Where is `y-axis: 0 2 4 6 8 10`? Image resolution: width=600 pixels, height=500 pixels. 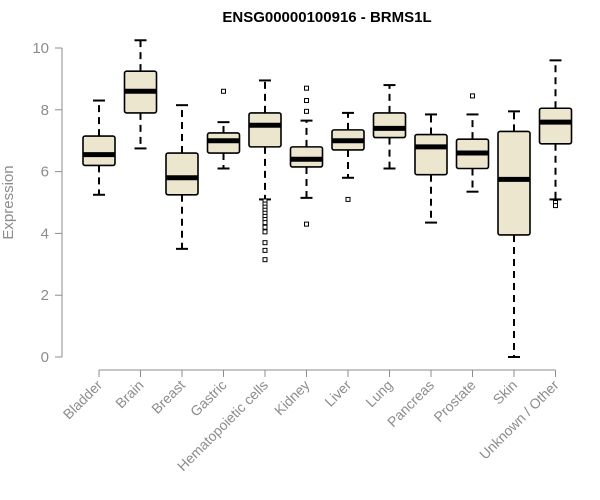 y-axis: 0 2 4 6 8 10 is located at coordinates (47, 203).